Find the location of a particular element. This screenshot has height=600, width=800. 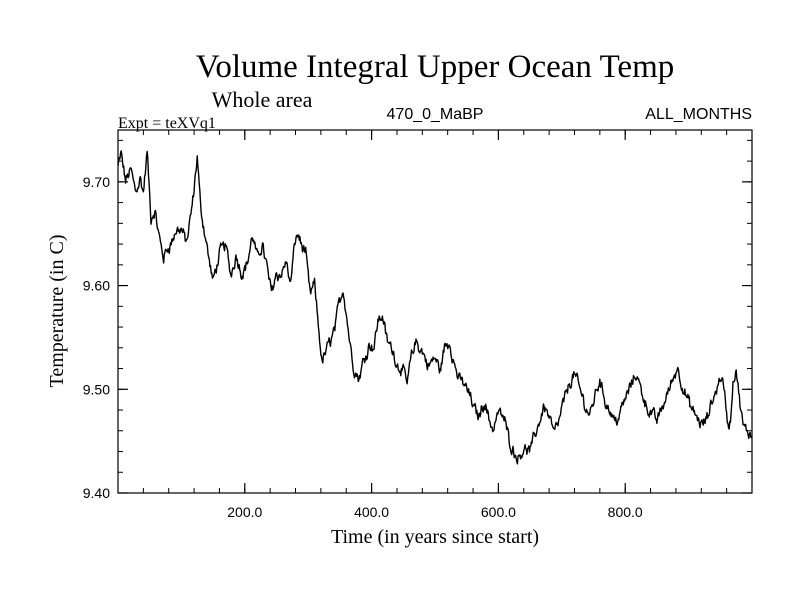

x-axis-label: Time (in years since start) is located at coordinates (435, 537).